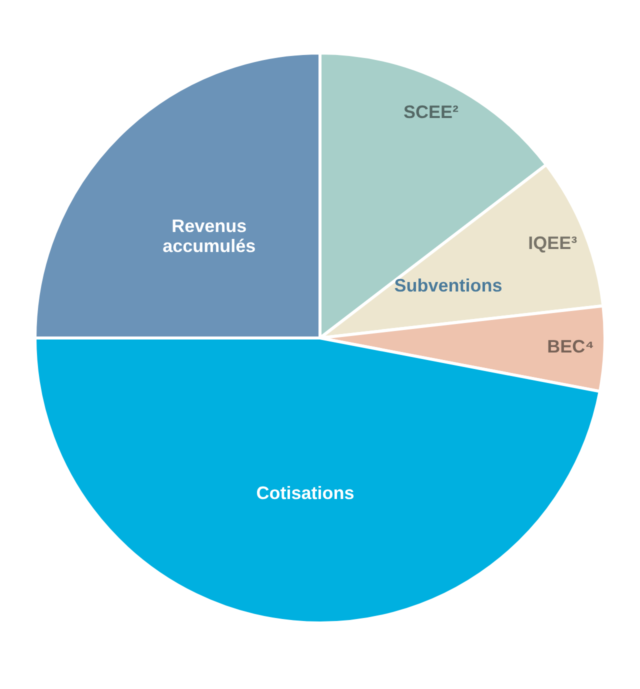 This screenshot has height=689, width=640. What do you see at coordinates (570, 346) in the screenshot?
I see `slice-label: BEC⁴` at bounding box center [570, 346].